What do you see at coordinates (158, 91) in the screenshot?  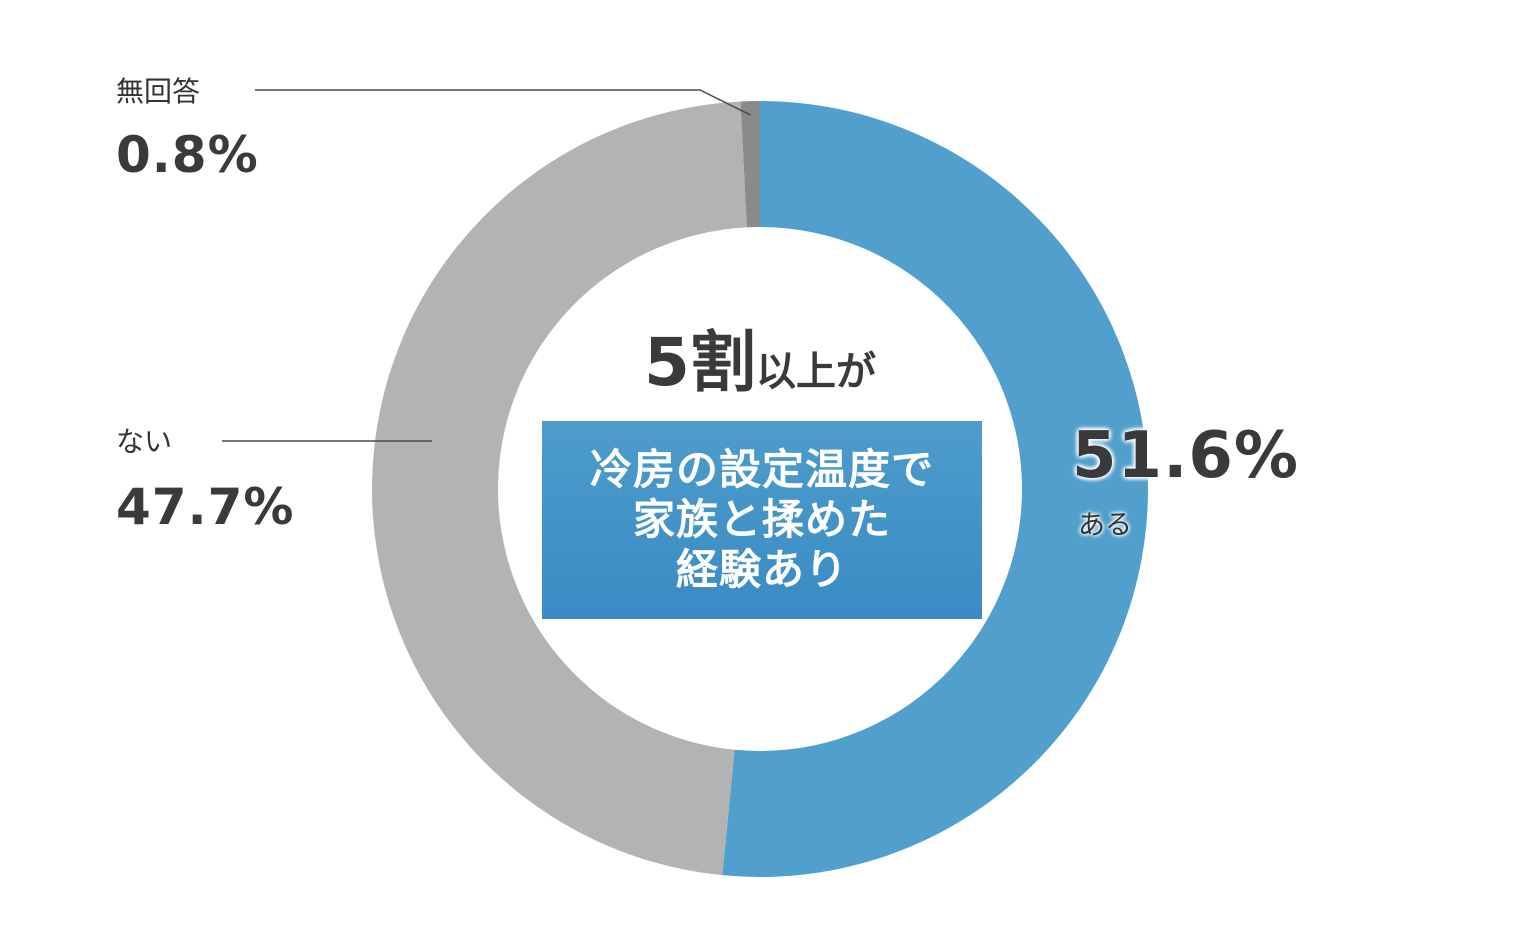 I see `slice-name-no-answer: 無回答` at bounding box center [158, 91].